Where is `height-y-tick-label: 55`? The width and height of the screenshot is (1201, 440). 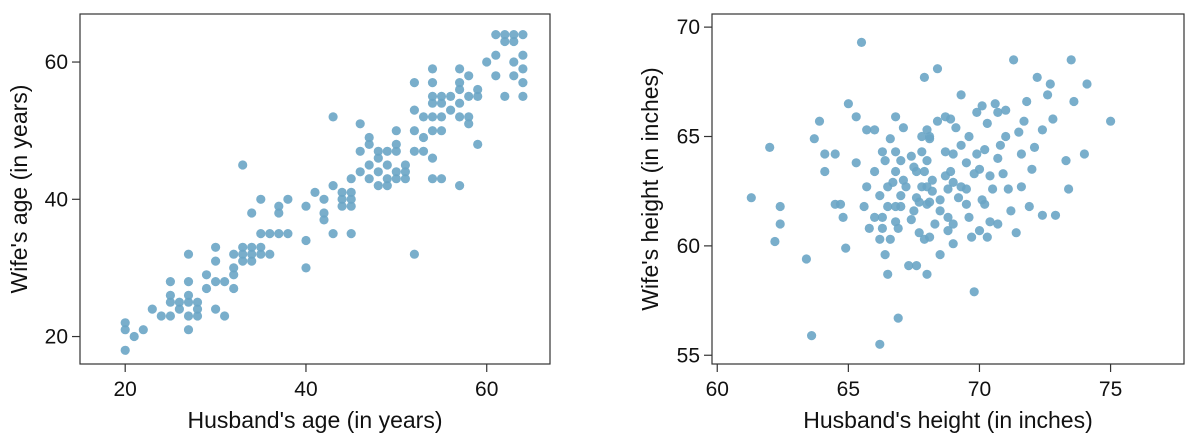 height-y-tick-label: 55 is located at coordinates (688, 355).